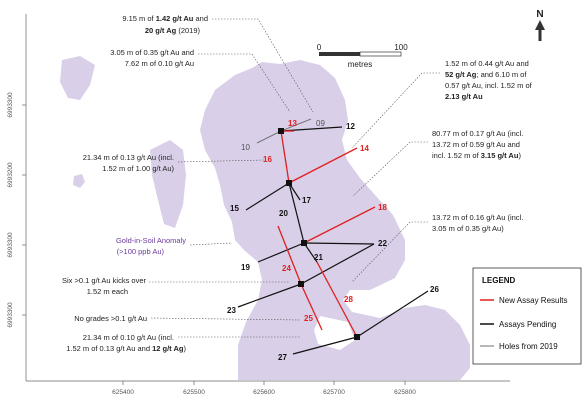 This screenshot has height=405, width=588. Describe the element at coordinates (360, 64) in the screenshot. I see `scale-unit: metres` at that location.